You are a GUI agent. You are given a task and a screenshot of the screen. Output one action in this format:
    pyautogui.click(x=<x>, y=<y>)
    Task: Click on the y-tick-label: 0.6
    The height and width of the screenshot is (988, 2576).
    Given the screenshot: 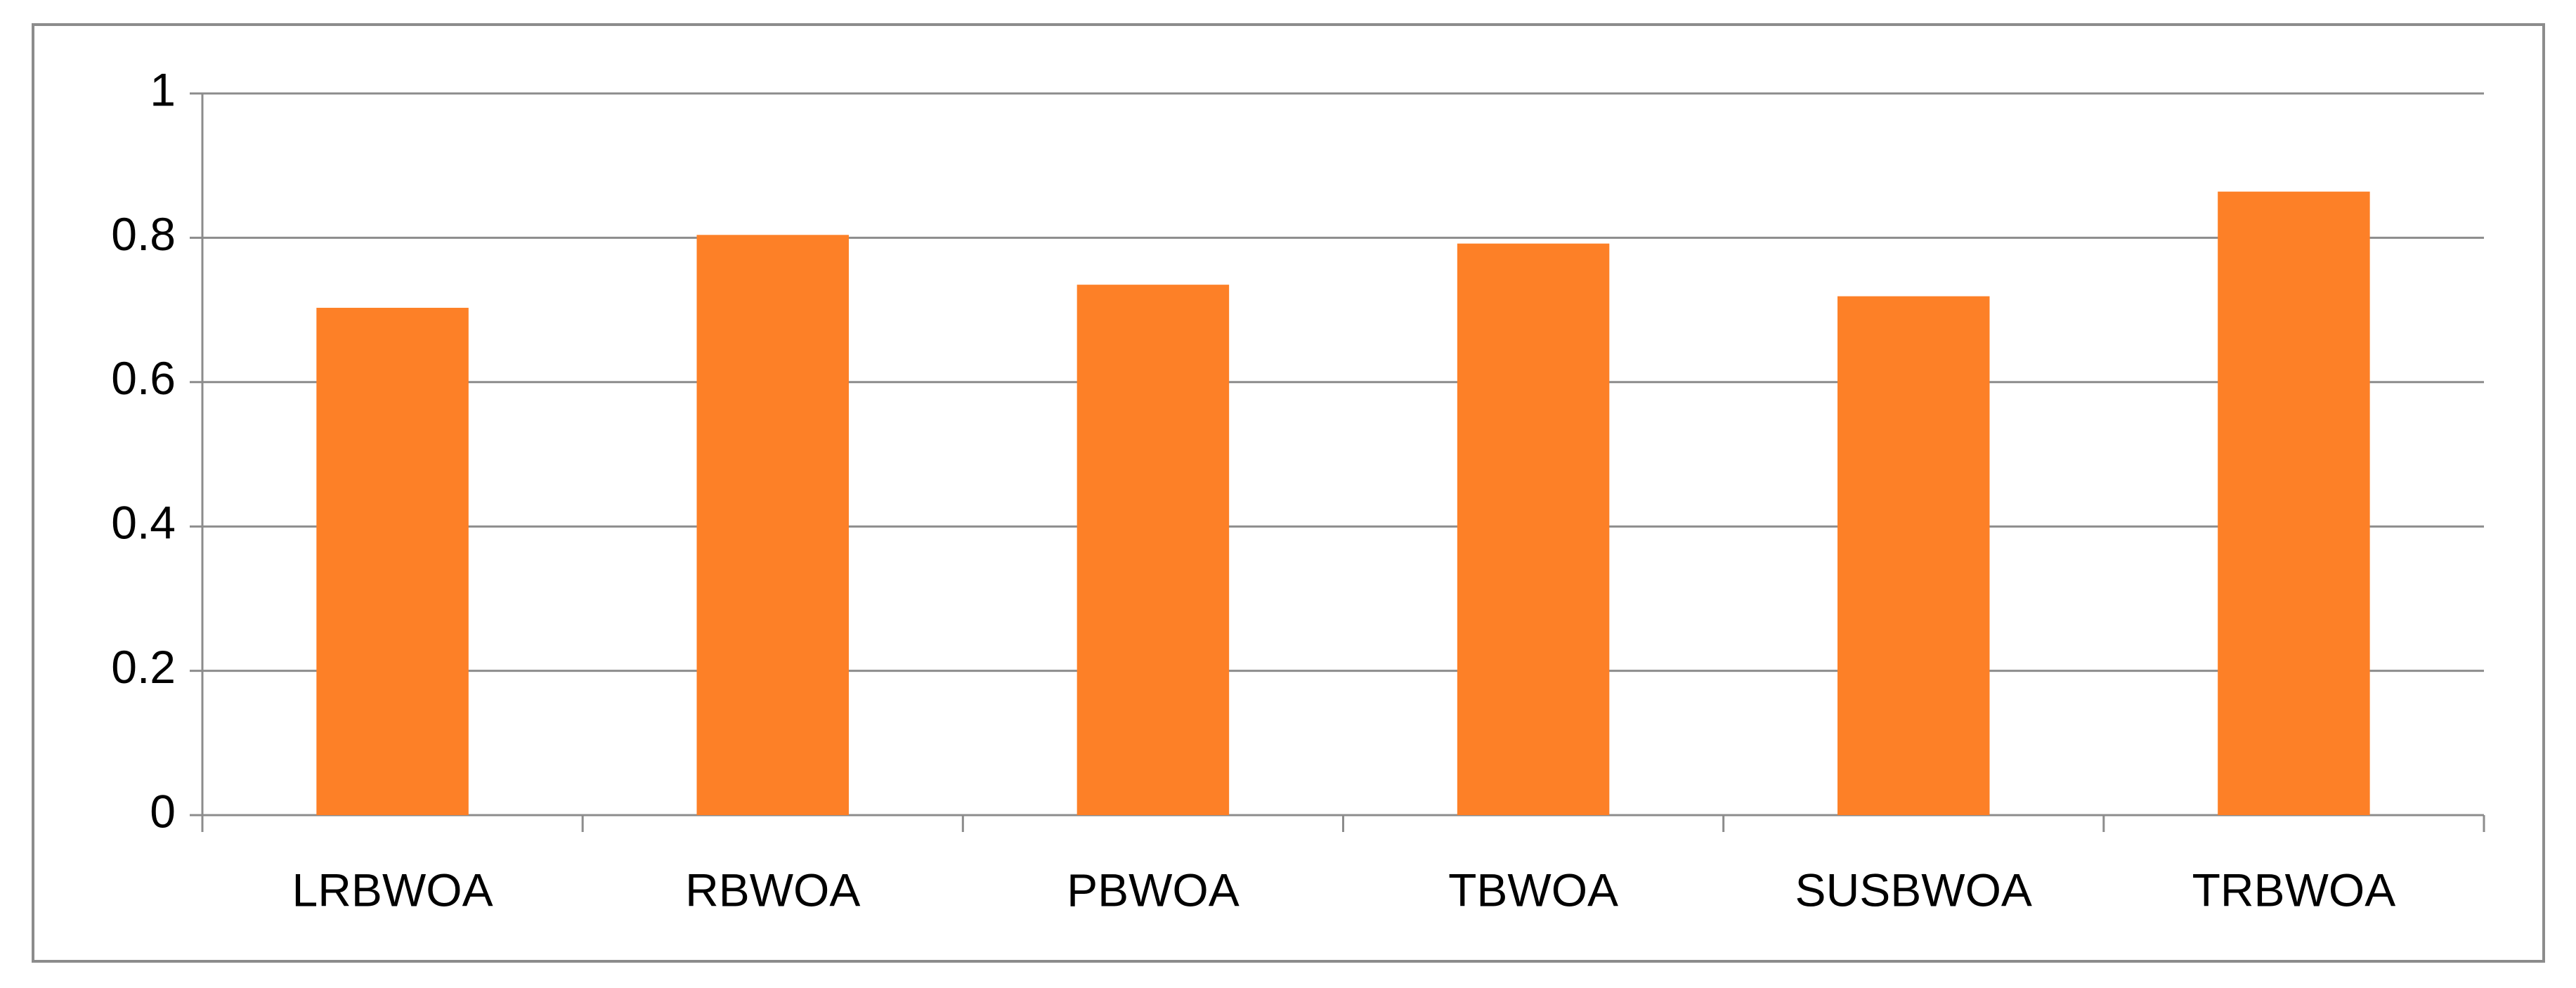 What is the action you would take?
    pyautogui.click(x=143, y=378)
    